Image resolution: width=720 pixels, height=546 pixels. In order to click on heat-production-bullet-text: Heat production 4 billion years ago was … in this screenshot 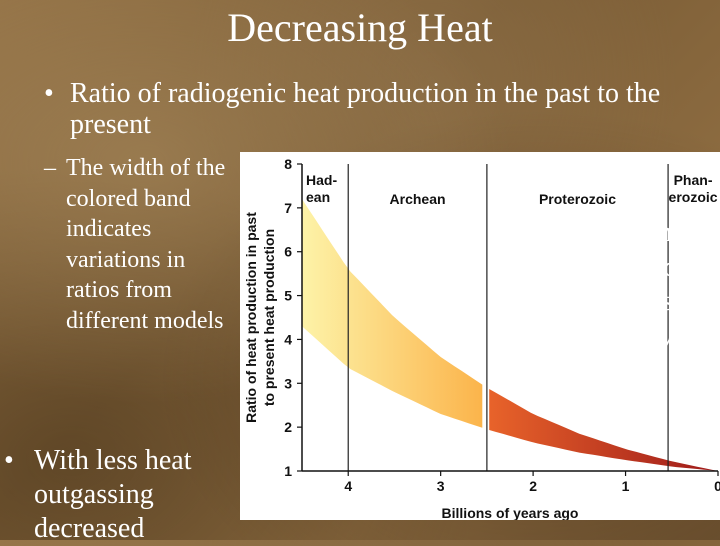, I will do `click(597, 284)`.